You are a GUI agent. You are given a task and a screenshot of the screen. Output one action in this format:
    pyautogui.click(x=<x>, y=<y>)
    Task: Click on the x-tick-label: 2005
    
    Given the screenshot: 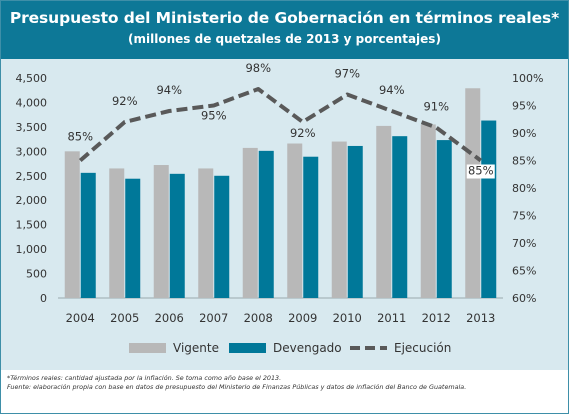 What is the action you would take?
    pyautogui.click(x=124, y=318)
    